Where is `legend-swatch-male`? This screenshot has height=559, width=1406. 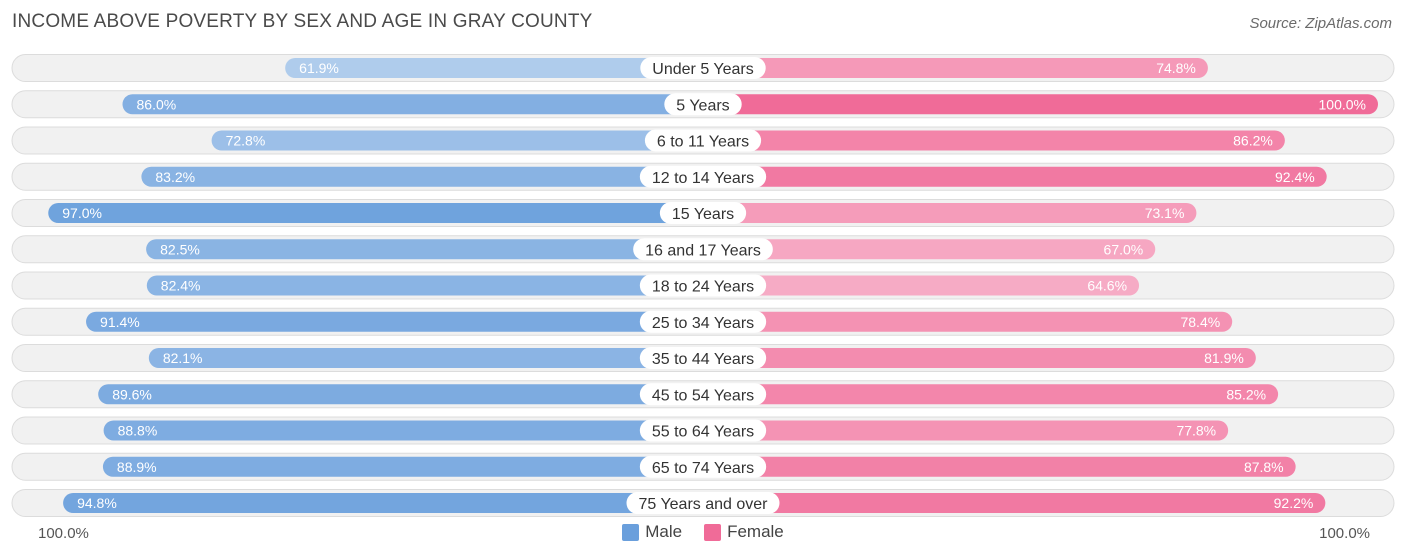 legend-swatch-male is located at coordinates (631, 532).